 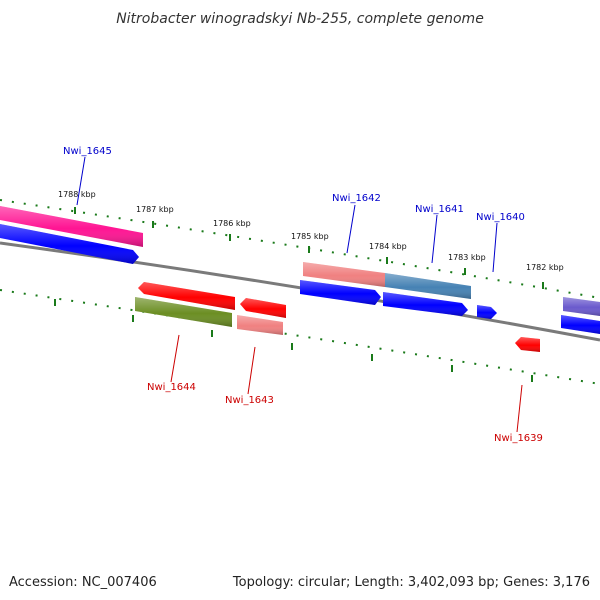 I want to click on kbp-label-1784: 1784 kbp, so click(x=388, y=246).